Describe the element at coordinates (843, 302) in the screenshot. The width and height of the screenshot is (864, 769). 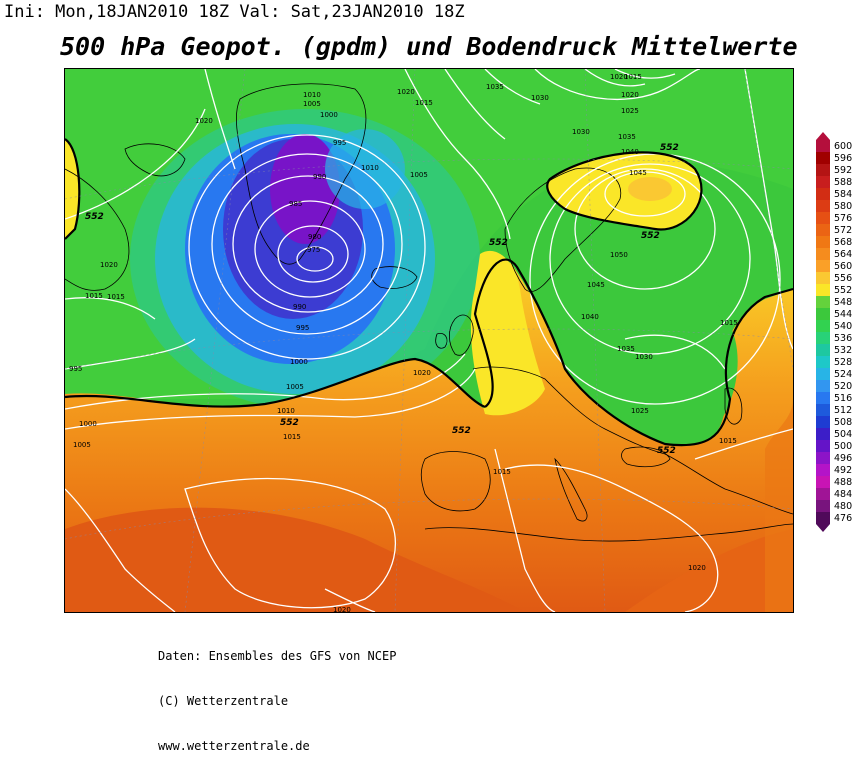
I see `legend-label: 548` at that location.